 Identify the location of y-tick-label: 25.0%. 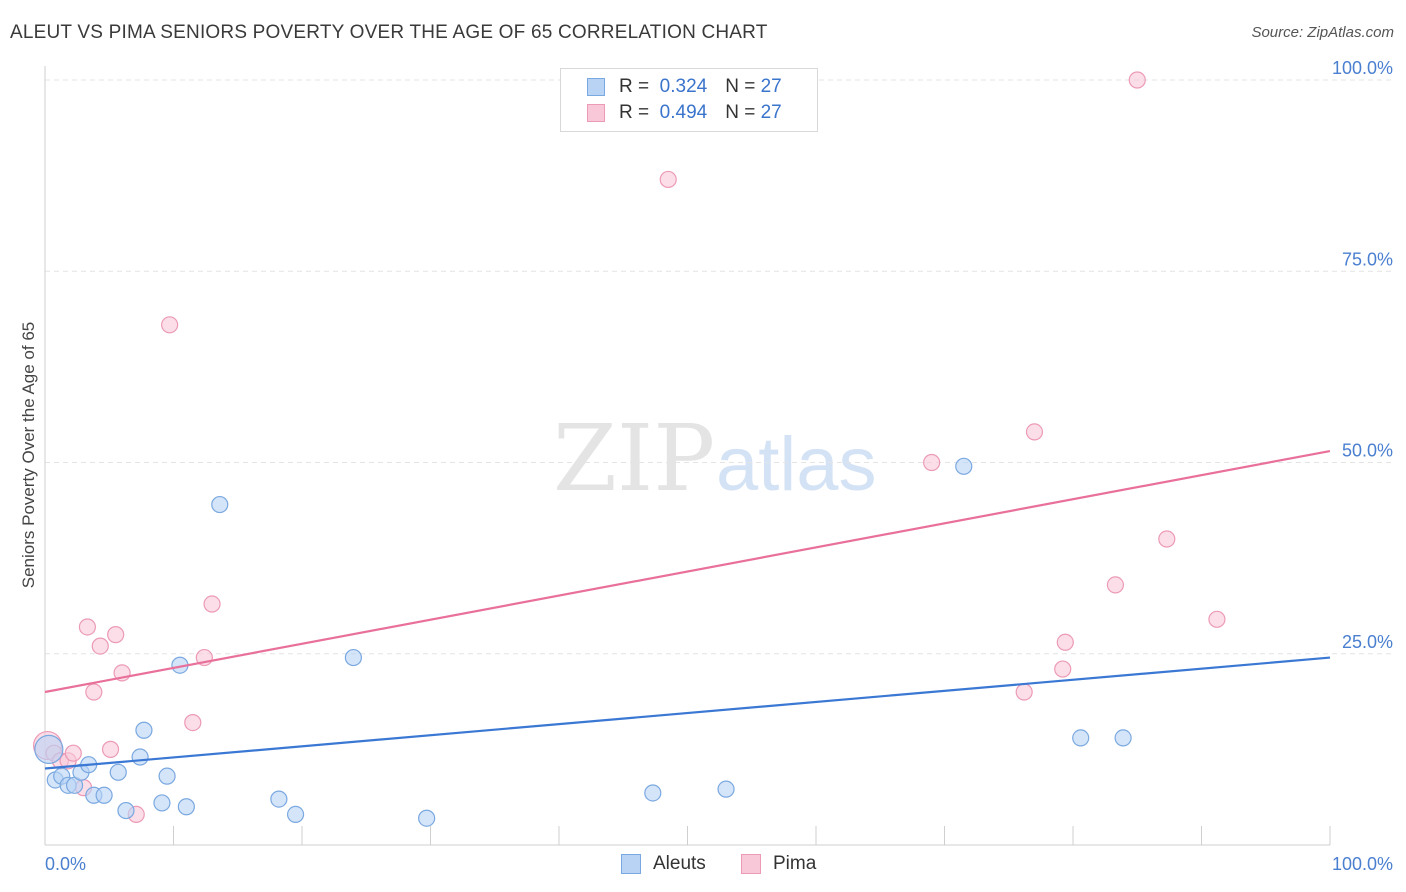
(1367, 642).